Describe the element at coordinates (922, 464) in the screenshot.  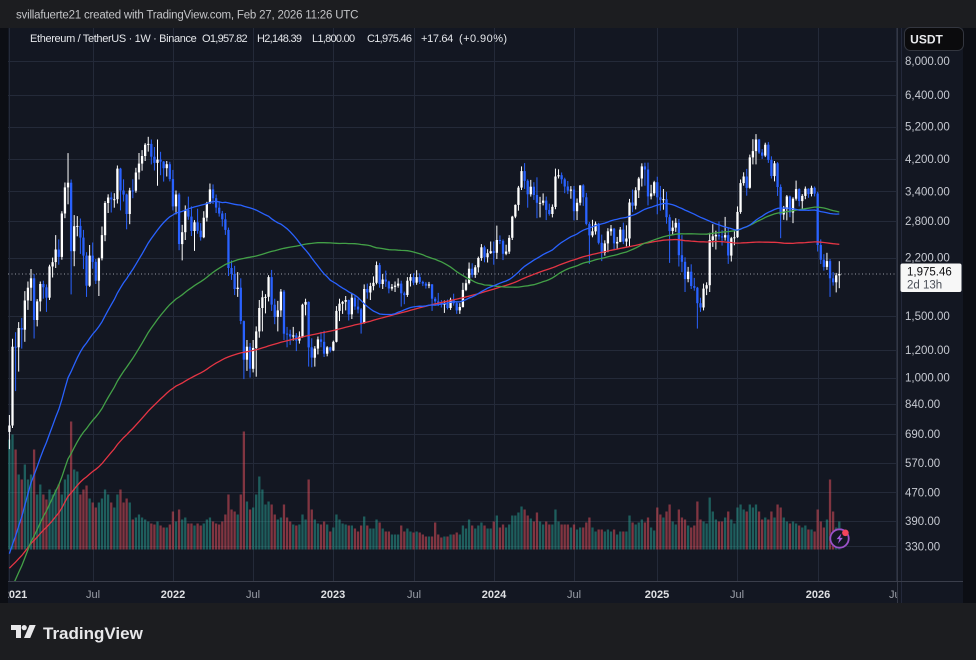
I see `svg-text: 570.00` at that location.